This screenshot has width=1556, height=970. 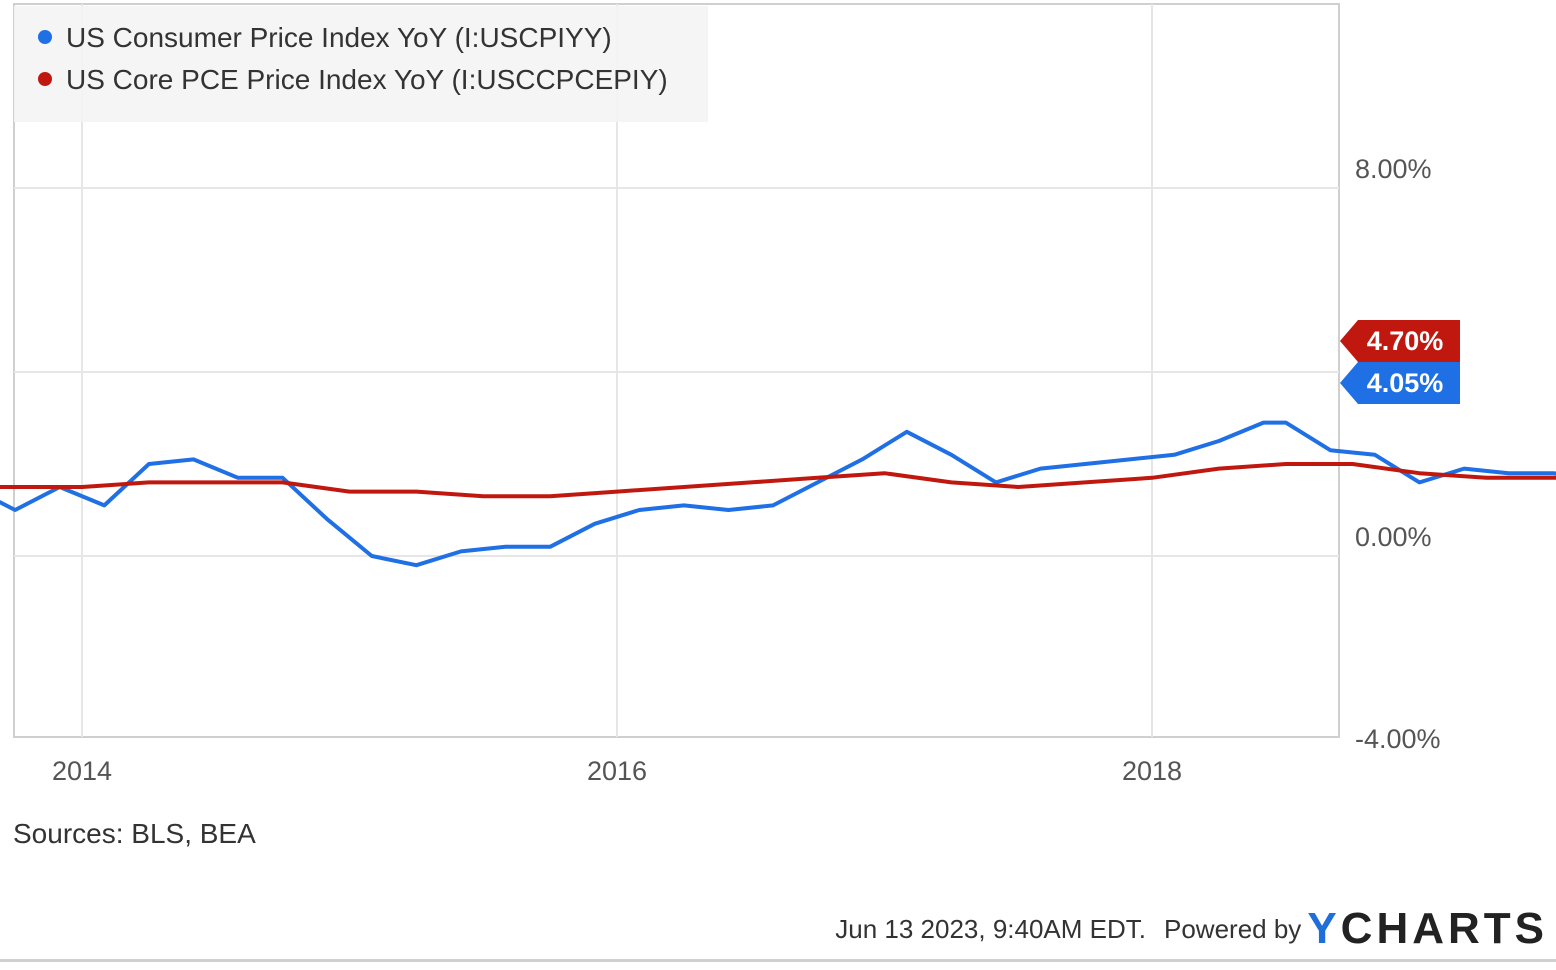 I want to click on y-tick-label: 8.00%, so click(x=1393, y=169).